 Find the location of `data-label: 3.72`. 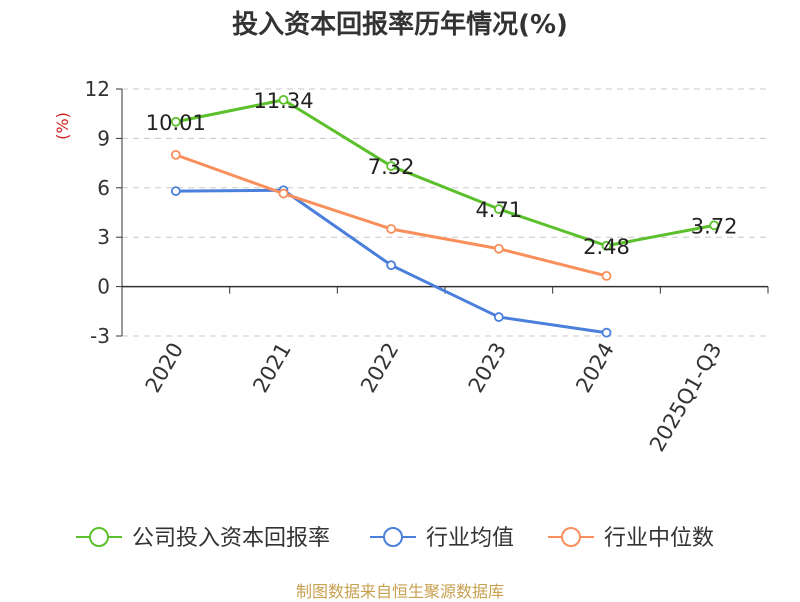

data-label: 3.72 is located at coordinates (714, 226).